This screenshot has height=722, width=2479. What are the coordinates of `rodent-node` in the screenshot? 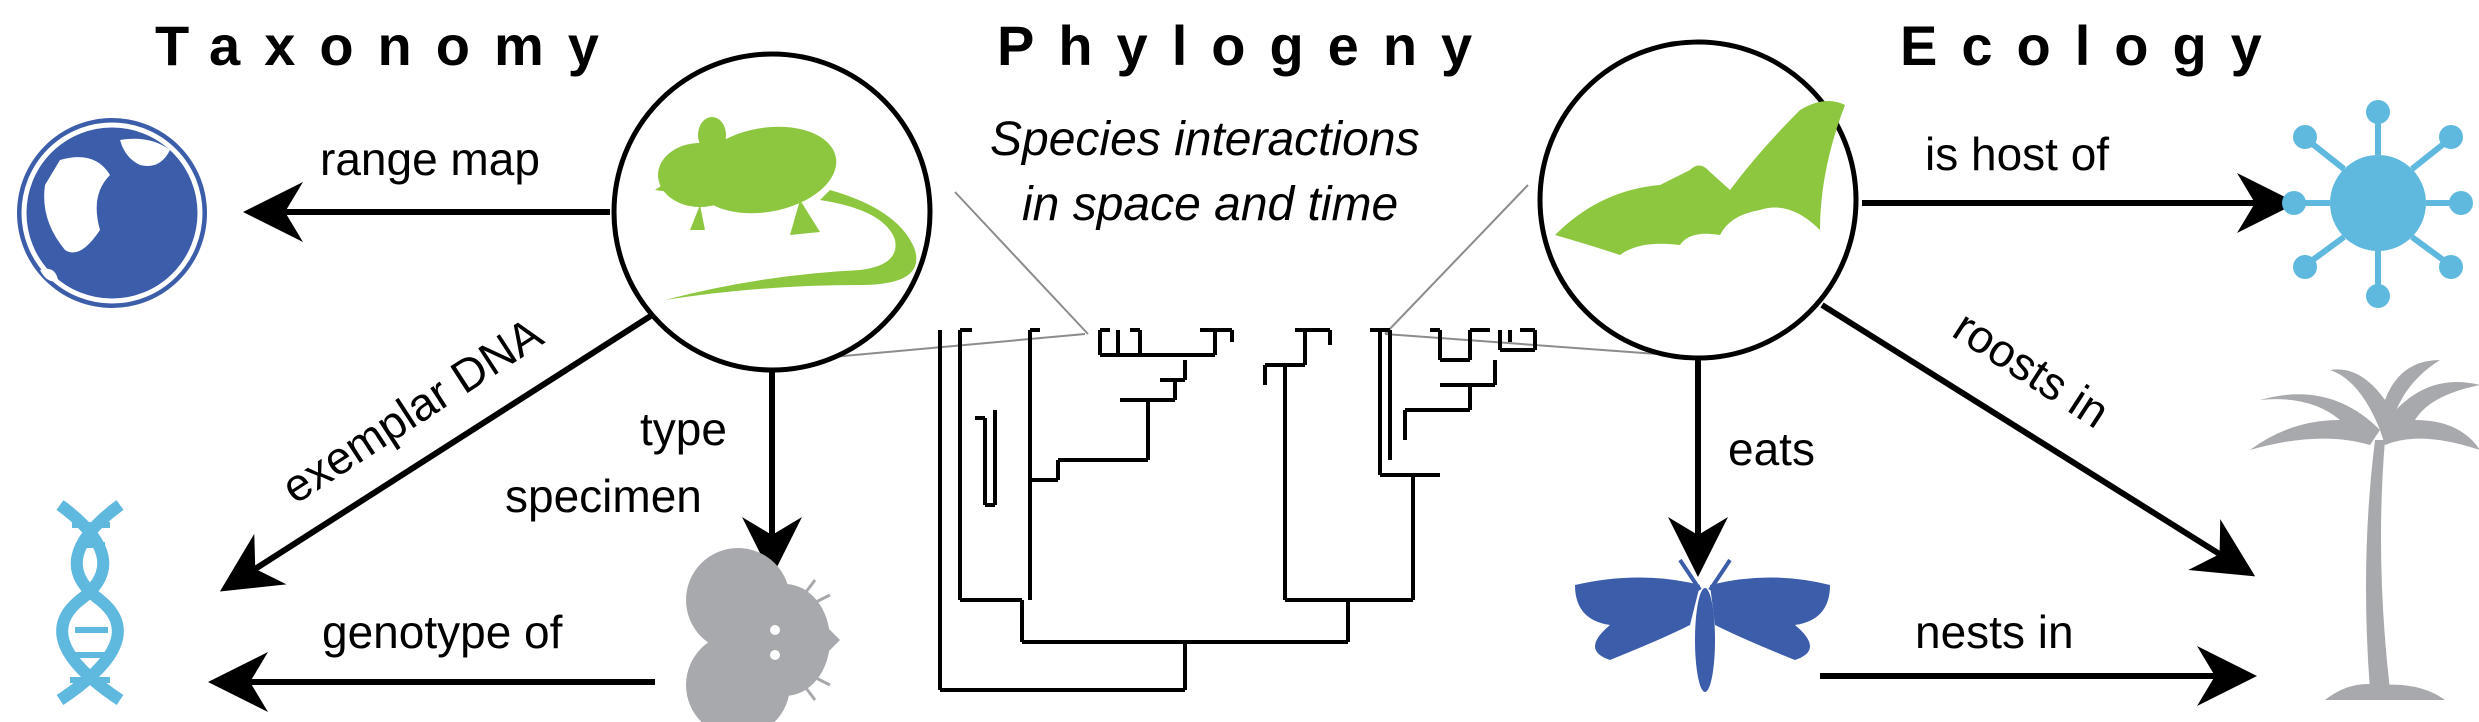 It's located at (772, 212).